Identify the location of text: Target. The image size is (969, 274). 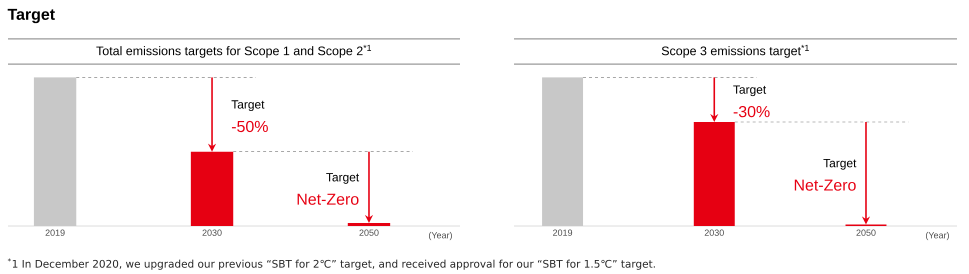
(31, 16).